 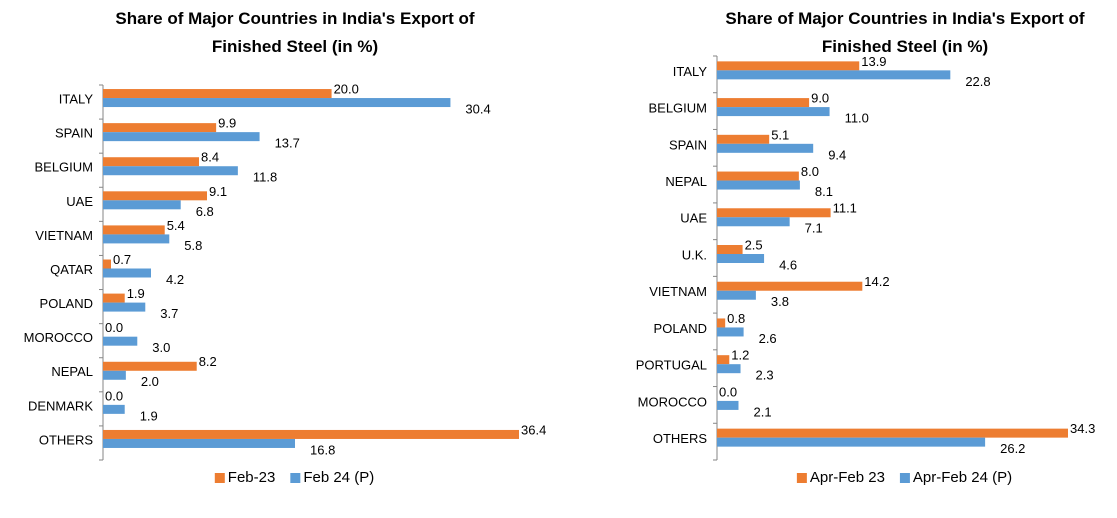 What do you see at coordinates (346, 88) in the screenshot?
I see `value-label: 20.0` at bounding box center [346, 88].